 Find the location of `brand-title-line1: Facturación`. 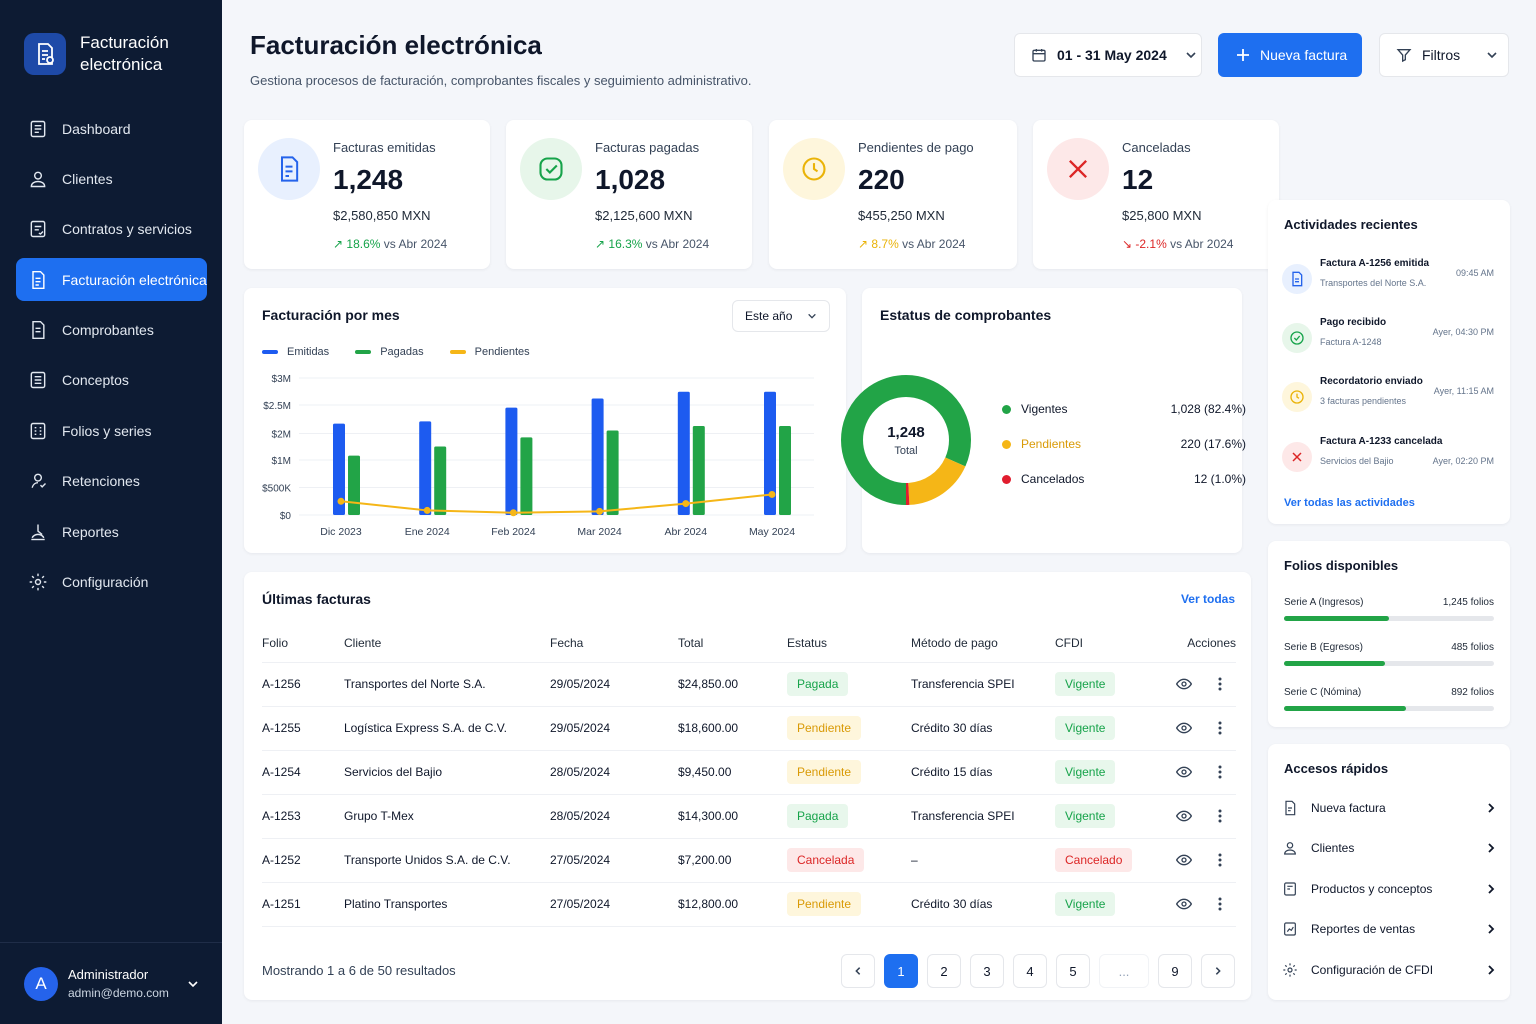

brand-title-line1: Facturación is located at coordinates (124, 42).